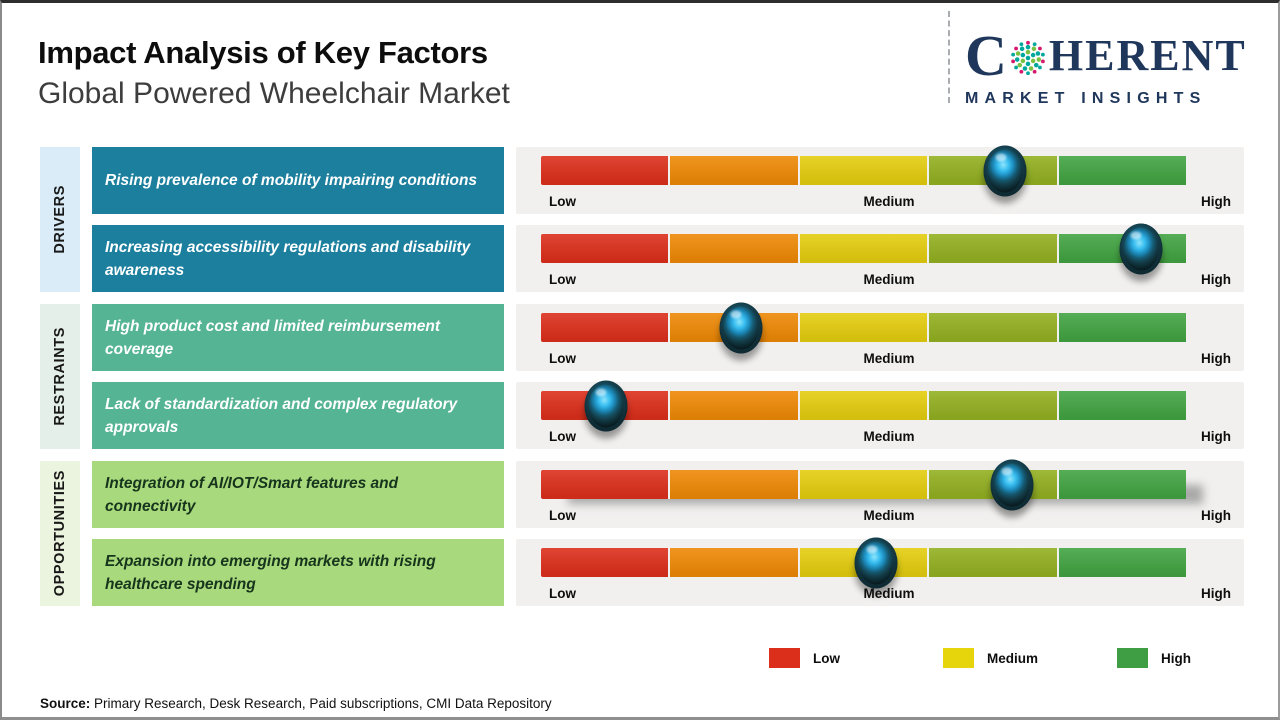  I want to click on category-label-text: DRIVERS, so click(60, 219).